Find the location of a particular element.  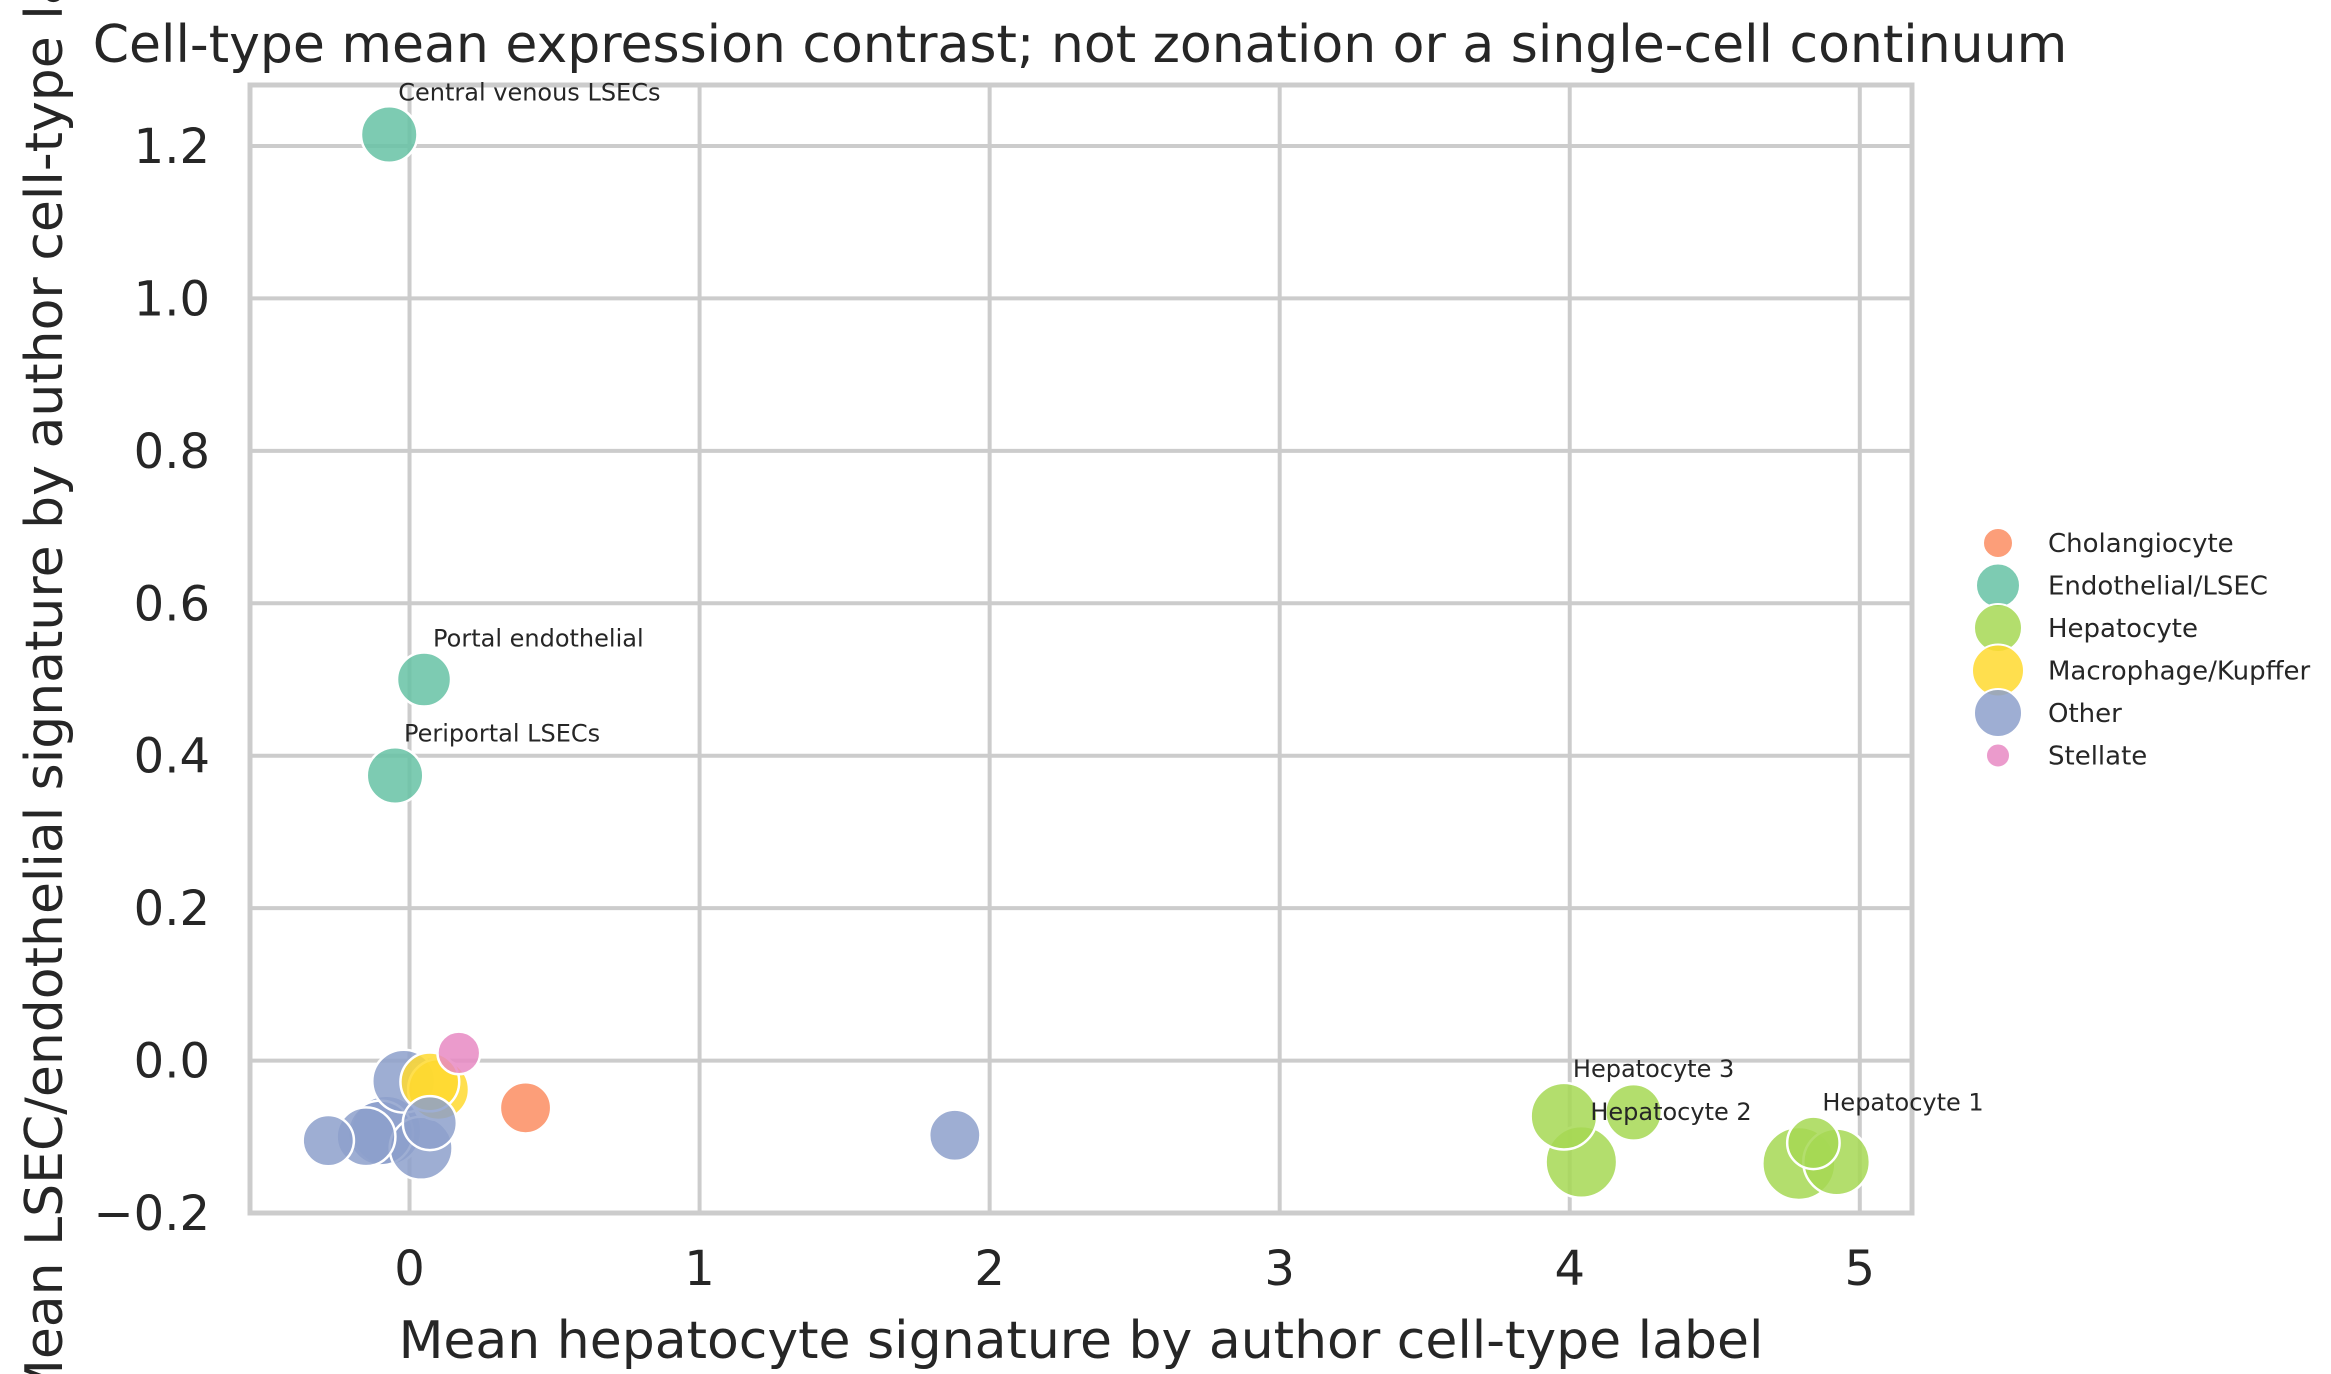

legend-item: Macrophage/Kupffer is located at coordinates (2141, 670).